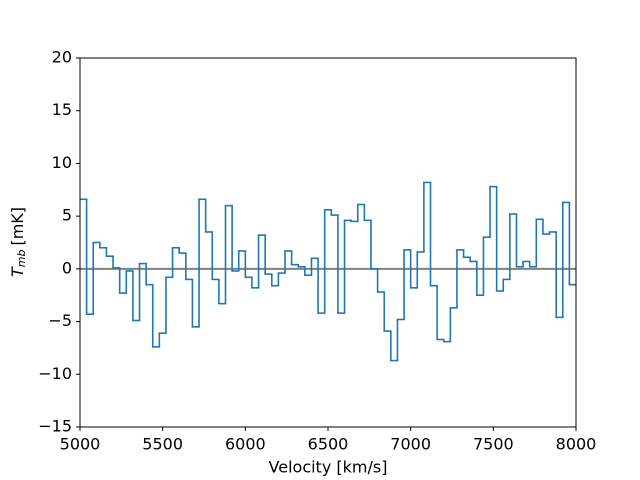  Describe the element at coordinates (576, 444) in the screenshot. I see `x-tick-label: 8000` at that location.